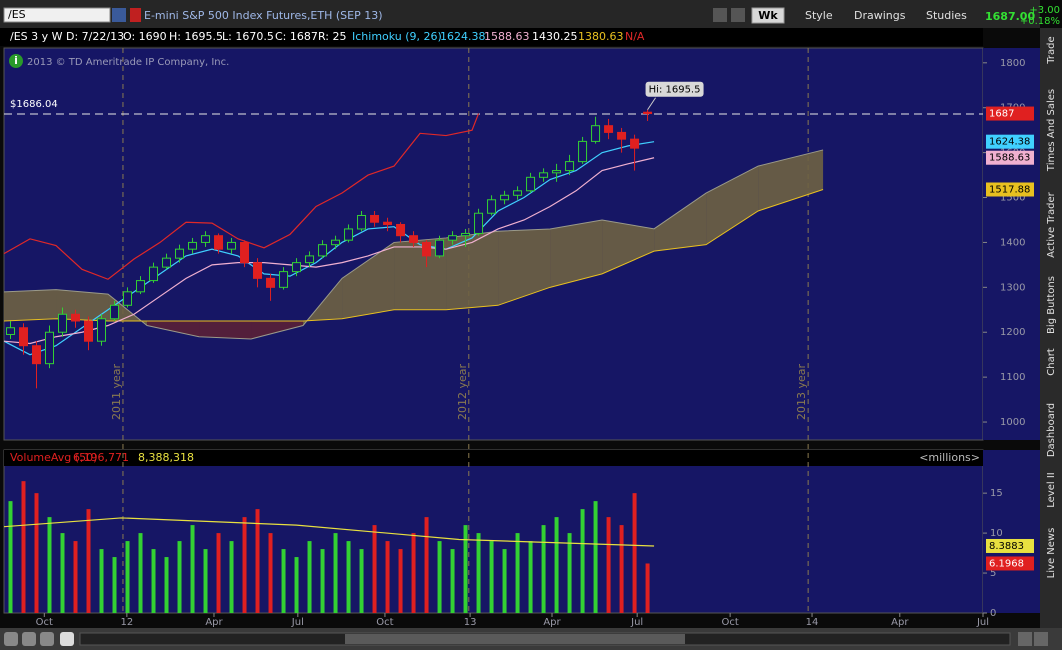  What do you see at coordinates (1051, 305) in the screenshot?
I see `sidebar-tab: Big Buttons` at bounding box center [1051, 305].